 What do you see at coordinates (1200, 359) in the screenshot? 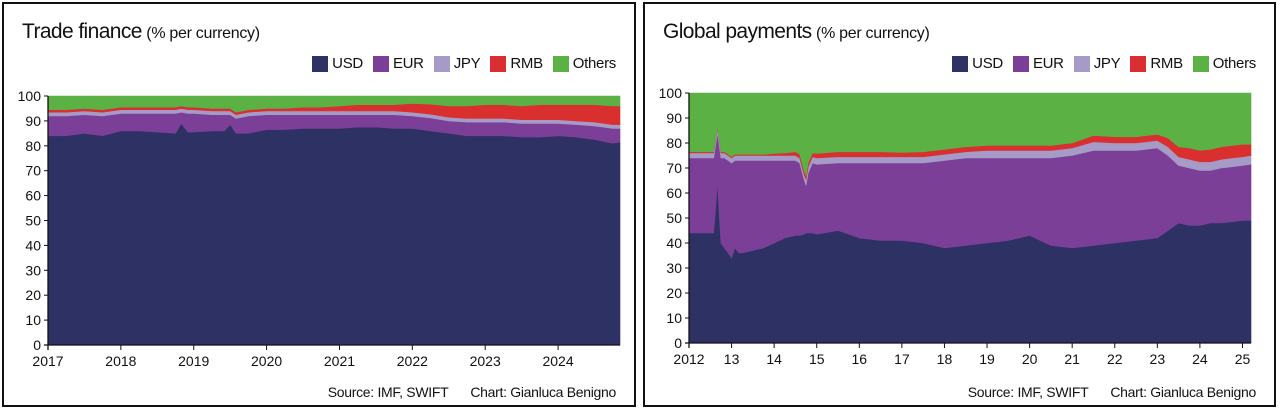
I see `x-tick-label: 24` at bounding box center [1200, 359].